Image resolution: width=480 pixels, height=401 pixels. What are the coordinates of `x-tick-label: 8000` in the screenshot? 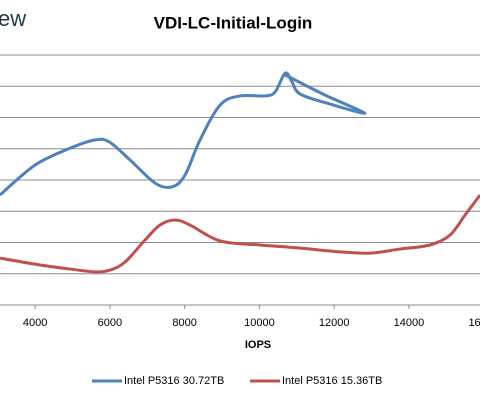 It's located at (184, 323).